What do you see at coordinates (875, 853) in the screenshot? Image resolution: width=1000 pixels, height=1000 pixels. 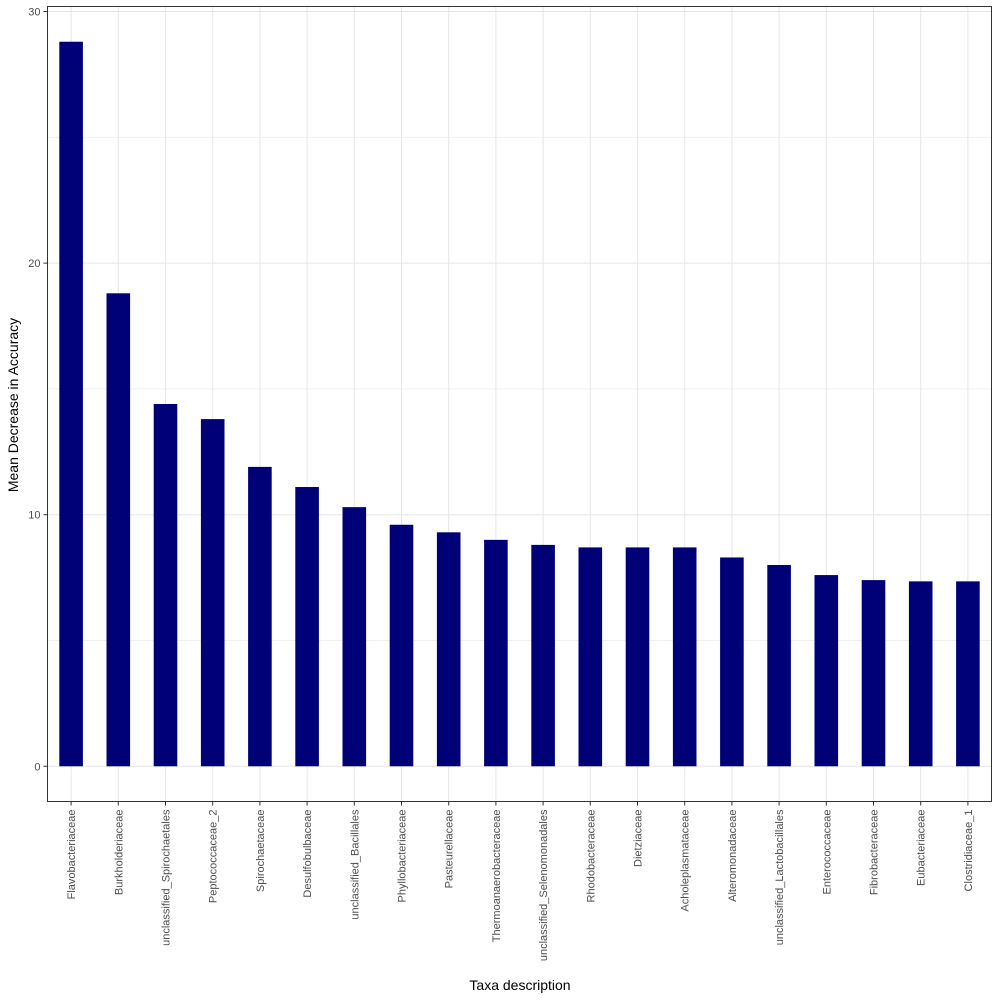 I see `x-tick-label: Fibrobacteraceae` at bounding box center [875, 853].